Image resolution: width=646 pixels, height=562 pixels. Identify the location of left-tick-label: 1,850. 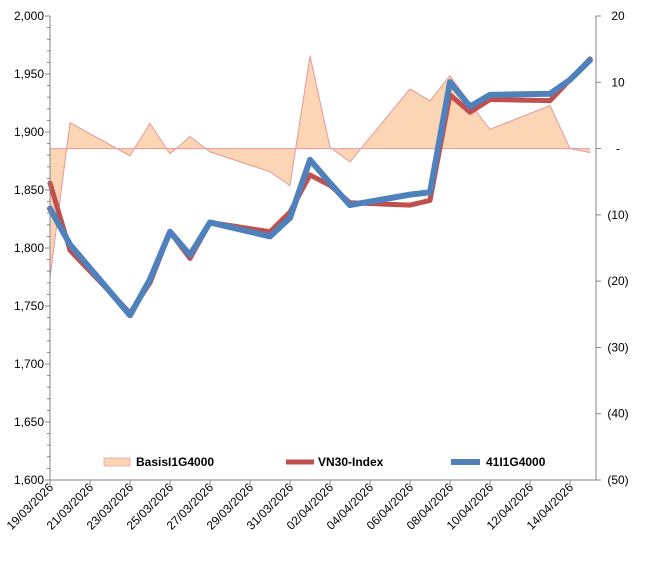
(29, 190).